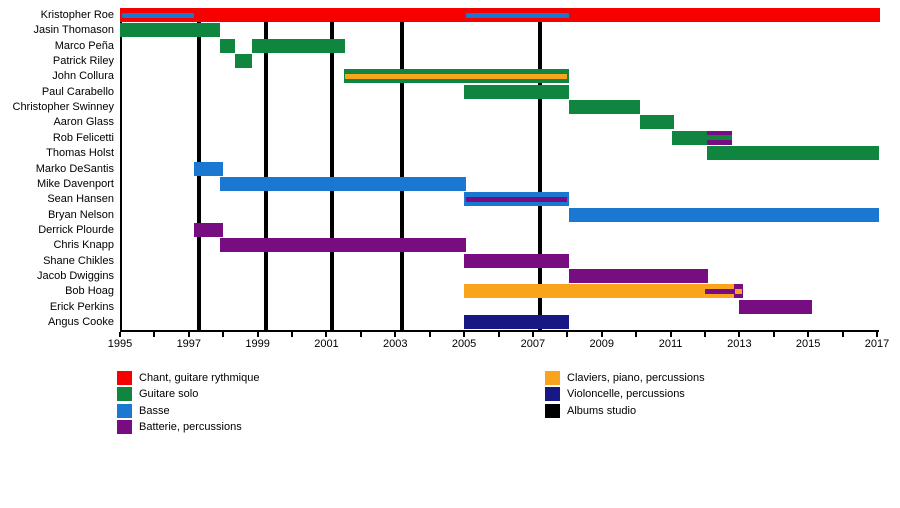  What do you see at coordinates (120, 344) in the screenshot?
I see `axis-tick-label: 1995` at bounding box center [120, 344].